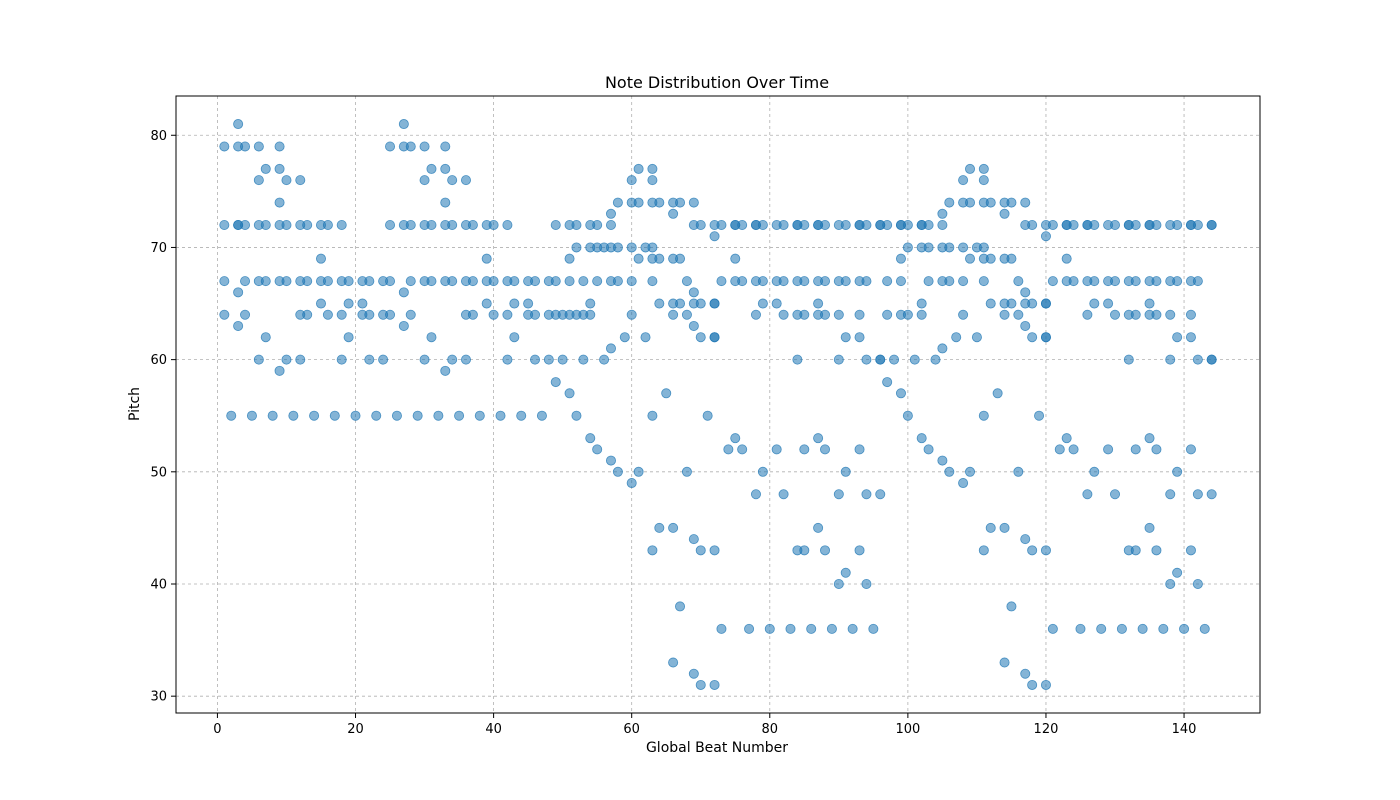  What do you see at coordinates (217, 729) in the screenshot?
I see `x-tick-label: 0` at bounding box center [217, 729].